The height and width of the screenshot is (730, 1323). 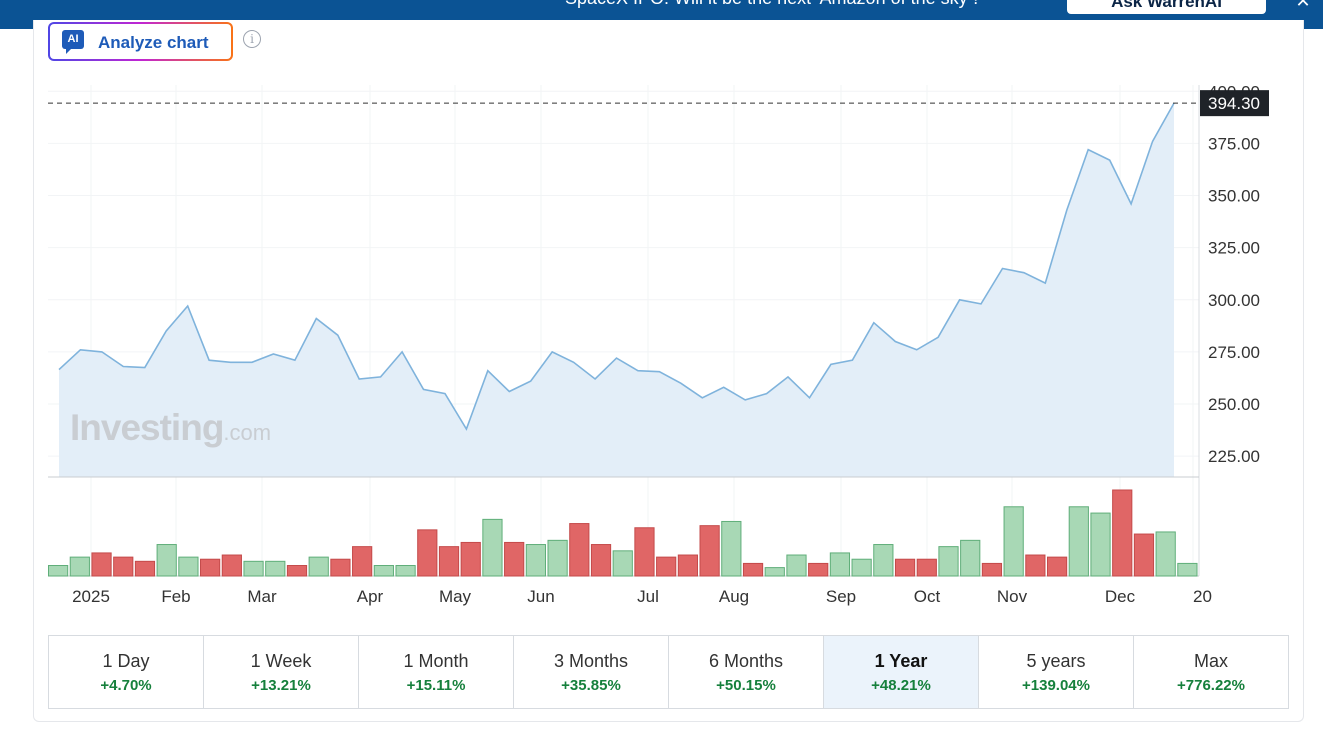 What do you see at coordinates (901, 672) in the screenshot?
I see `period-tab: 1 Year +48.21%` at bounding box center [901, 672].